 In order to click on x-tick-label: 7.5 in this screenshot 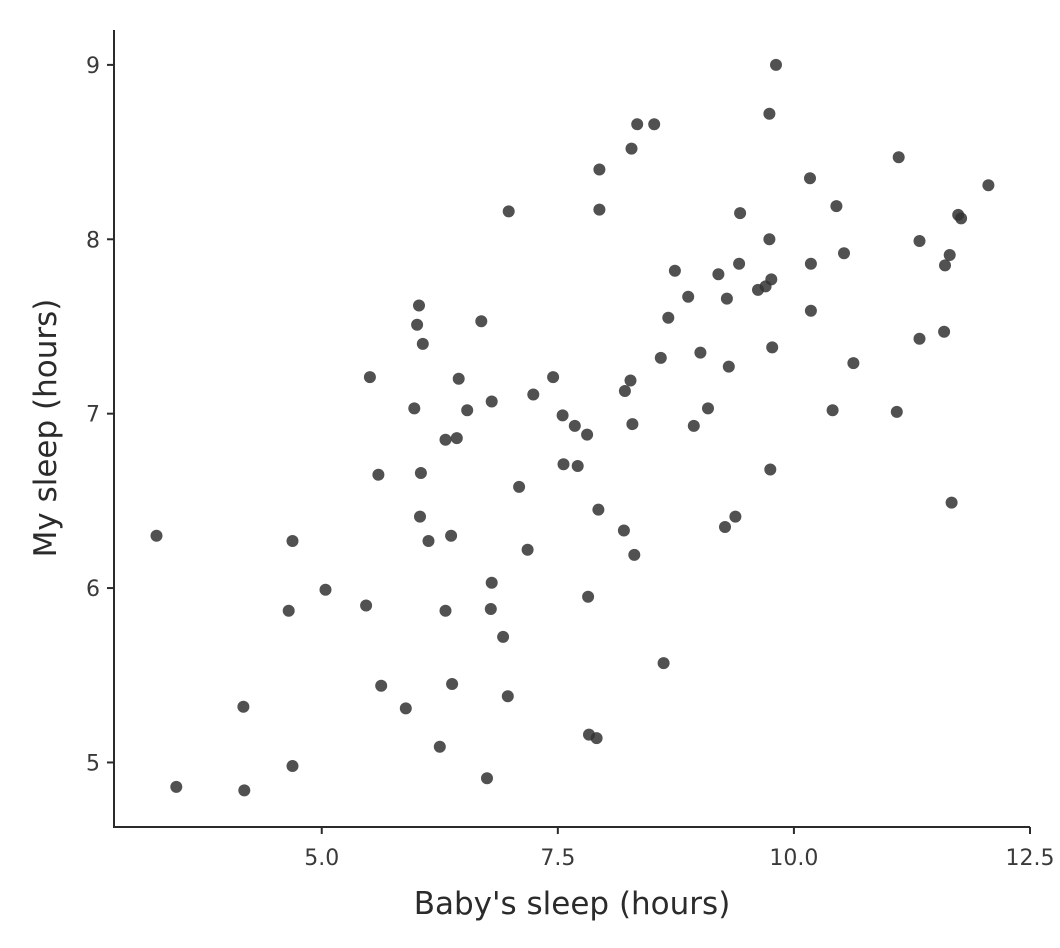, I will do `click(557, 858)`.